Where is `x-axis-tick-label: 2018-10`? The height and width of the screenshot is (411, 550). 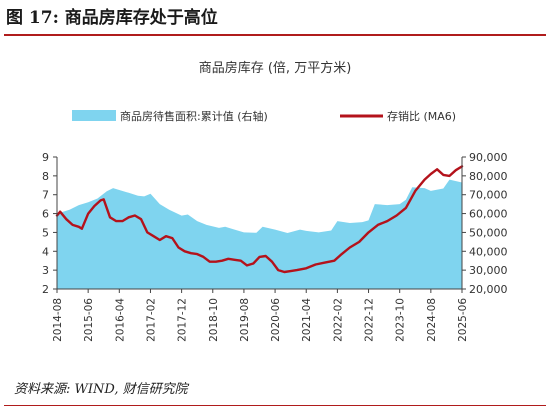
x-axis-tick-label: 2018-10 is located at coordinates (214, 320).